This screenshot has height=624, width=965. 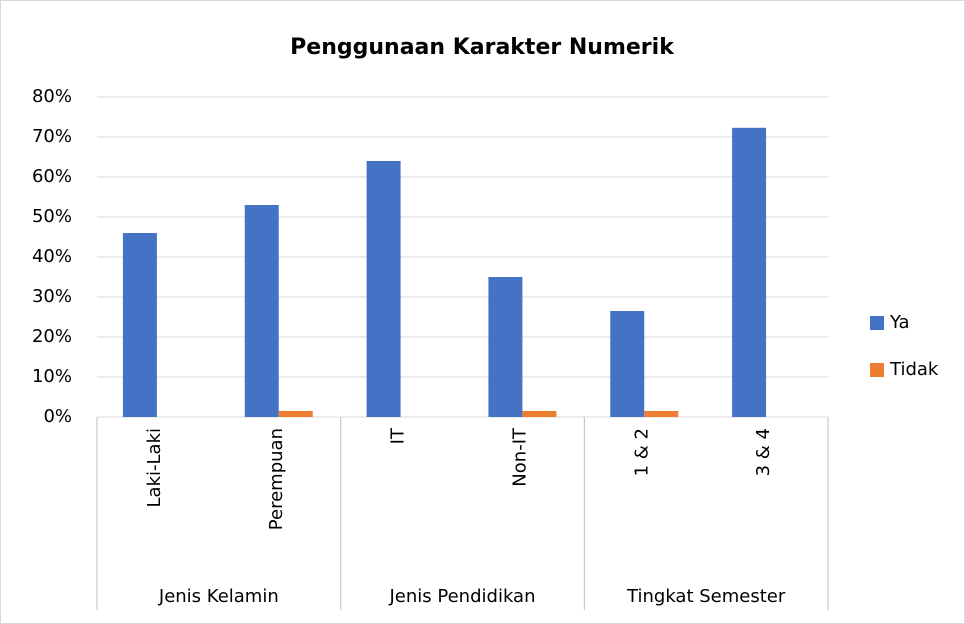 What do you see at coordinates (218, 596) in the screenshot?
I see `group-label: Jenis Kelamin` at bounding box center [218, 596].